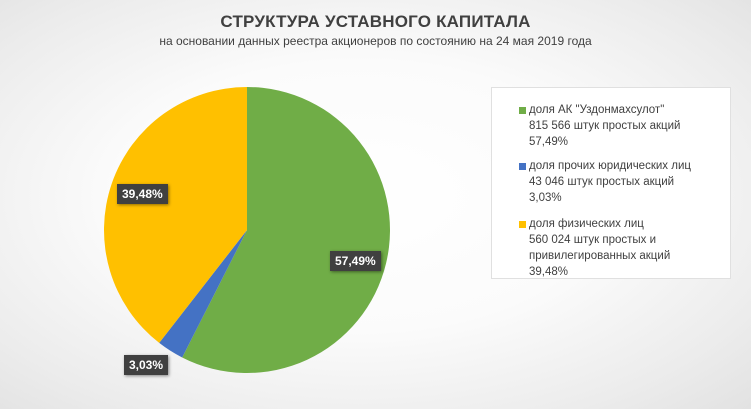 Image resolution: width=751 pixels, height=409 pixels. What do you see at coordinates (522, 166) in the screenshot?
I see `legend-swatch-blue` at bounding box center [522, 166].